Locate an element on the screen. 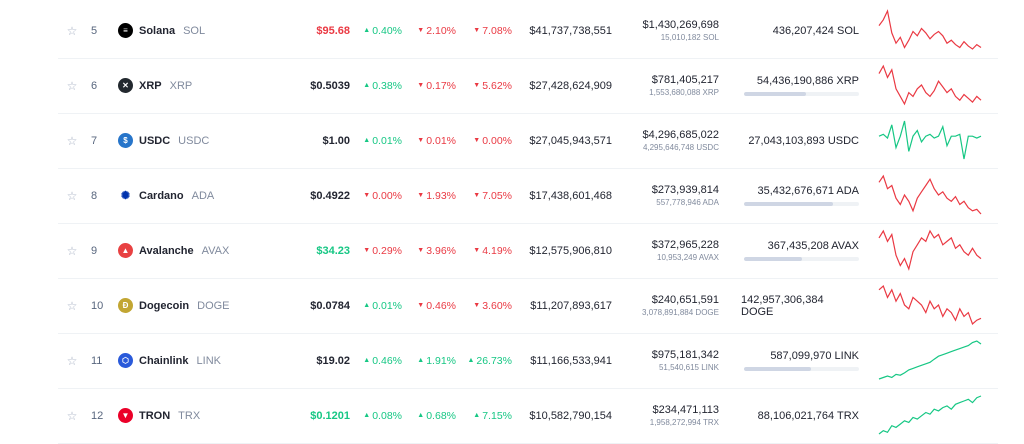  rank-number: 5 is located at coordinates (94, 30).